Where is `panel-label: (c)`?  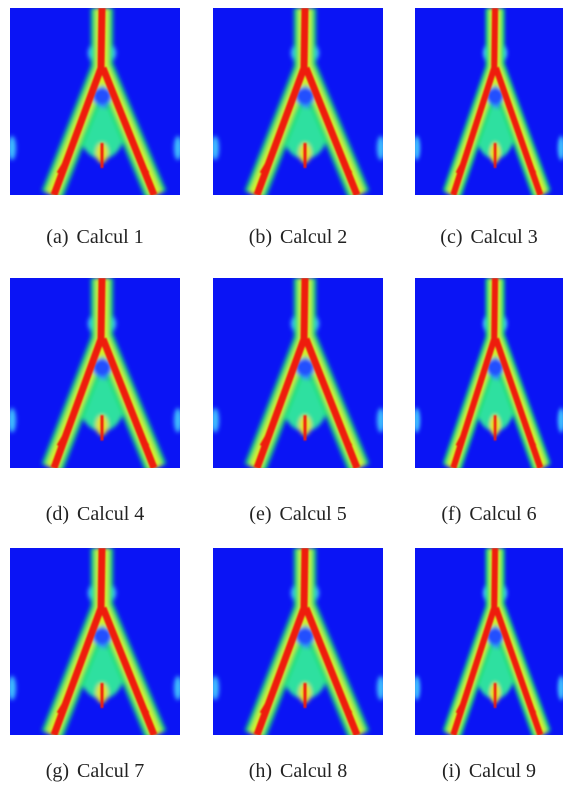 panel-label: (c) is located at coordinates (451, 237).